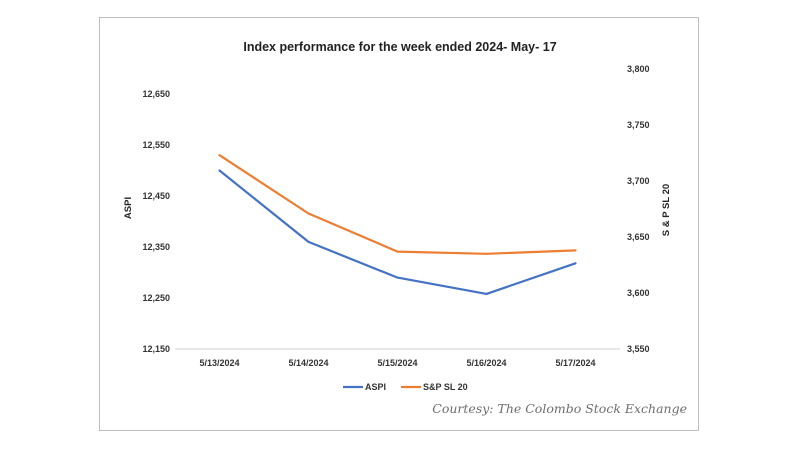  Describe the element at coordinates (666, 210) in the screenshot. I see `right-axis-title: S & P SL 20` at that location.